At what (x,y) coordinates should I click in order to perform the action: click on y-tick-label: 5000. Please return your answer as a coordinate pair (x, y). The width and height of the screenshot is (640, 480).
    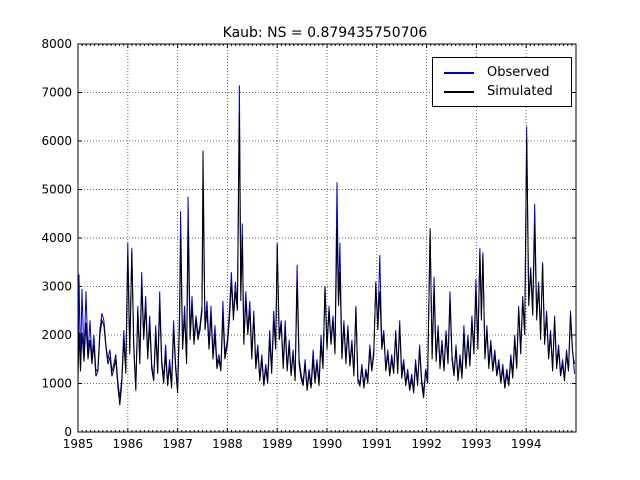
    Looking at the image, I should click on (56, 190).